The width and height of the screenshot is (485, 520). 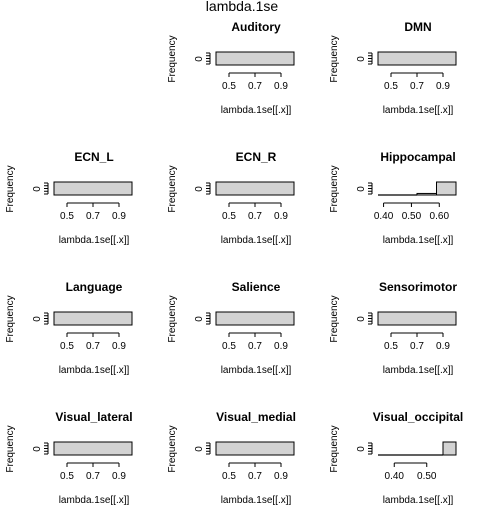 What do you see at coordinates (417, 27) in the screenshot?
I see `panel-title: DMN` at bounding box center [417, 27].